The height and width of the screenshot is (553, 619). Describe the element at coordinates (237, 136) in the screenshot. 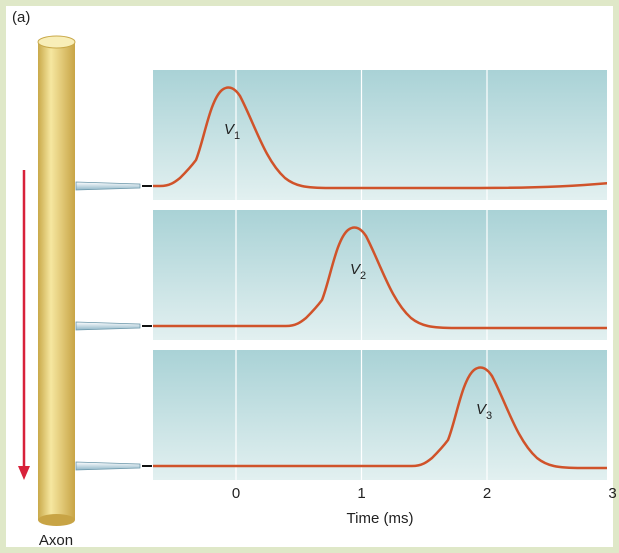

I see `trace-subscript: 1` at that location.